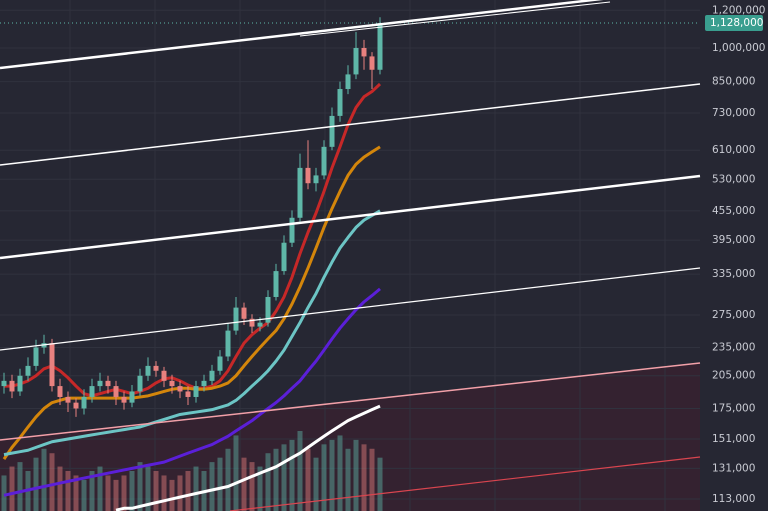 This screenshot has width=768, height=511. I want to click on y-tick-label: 205,000, so click(733, 376).